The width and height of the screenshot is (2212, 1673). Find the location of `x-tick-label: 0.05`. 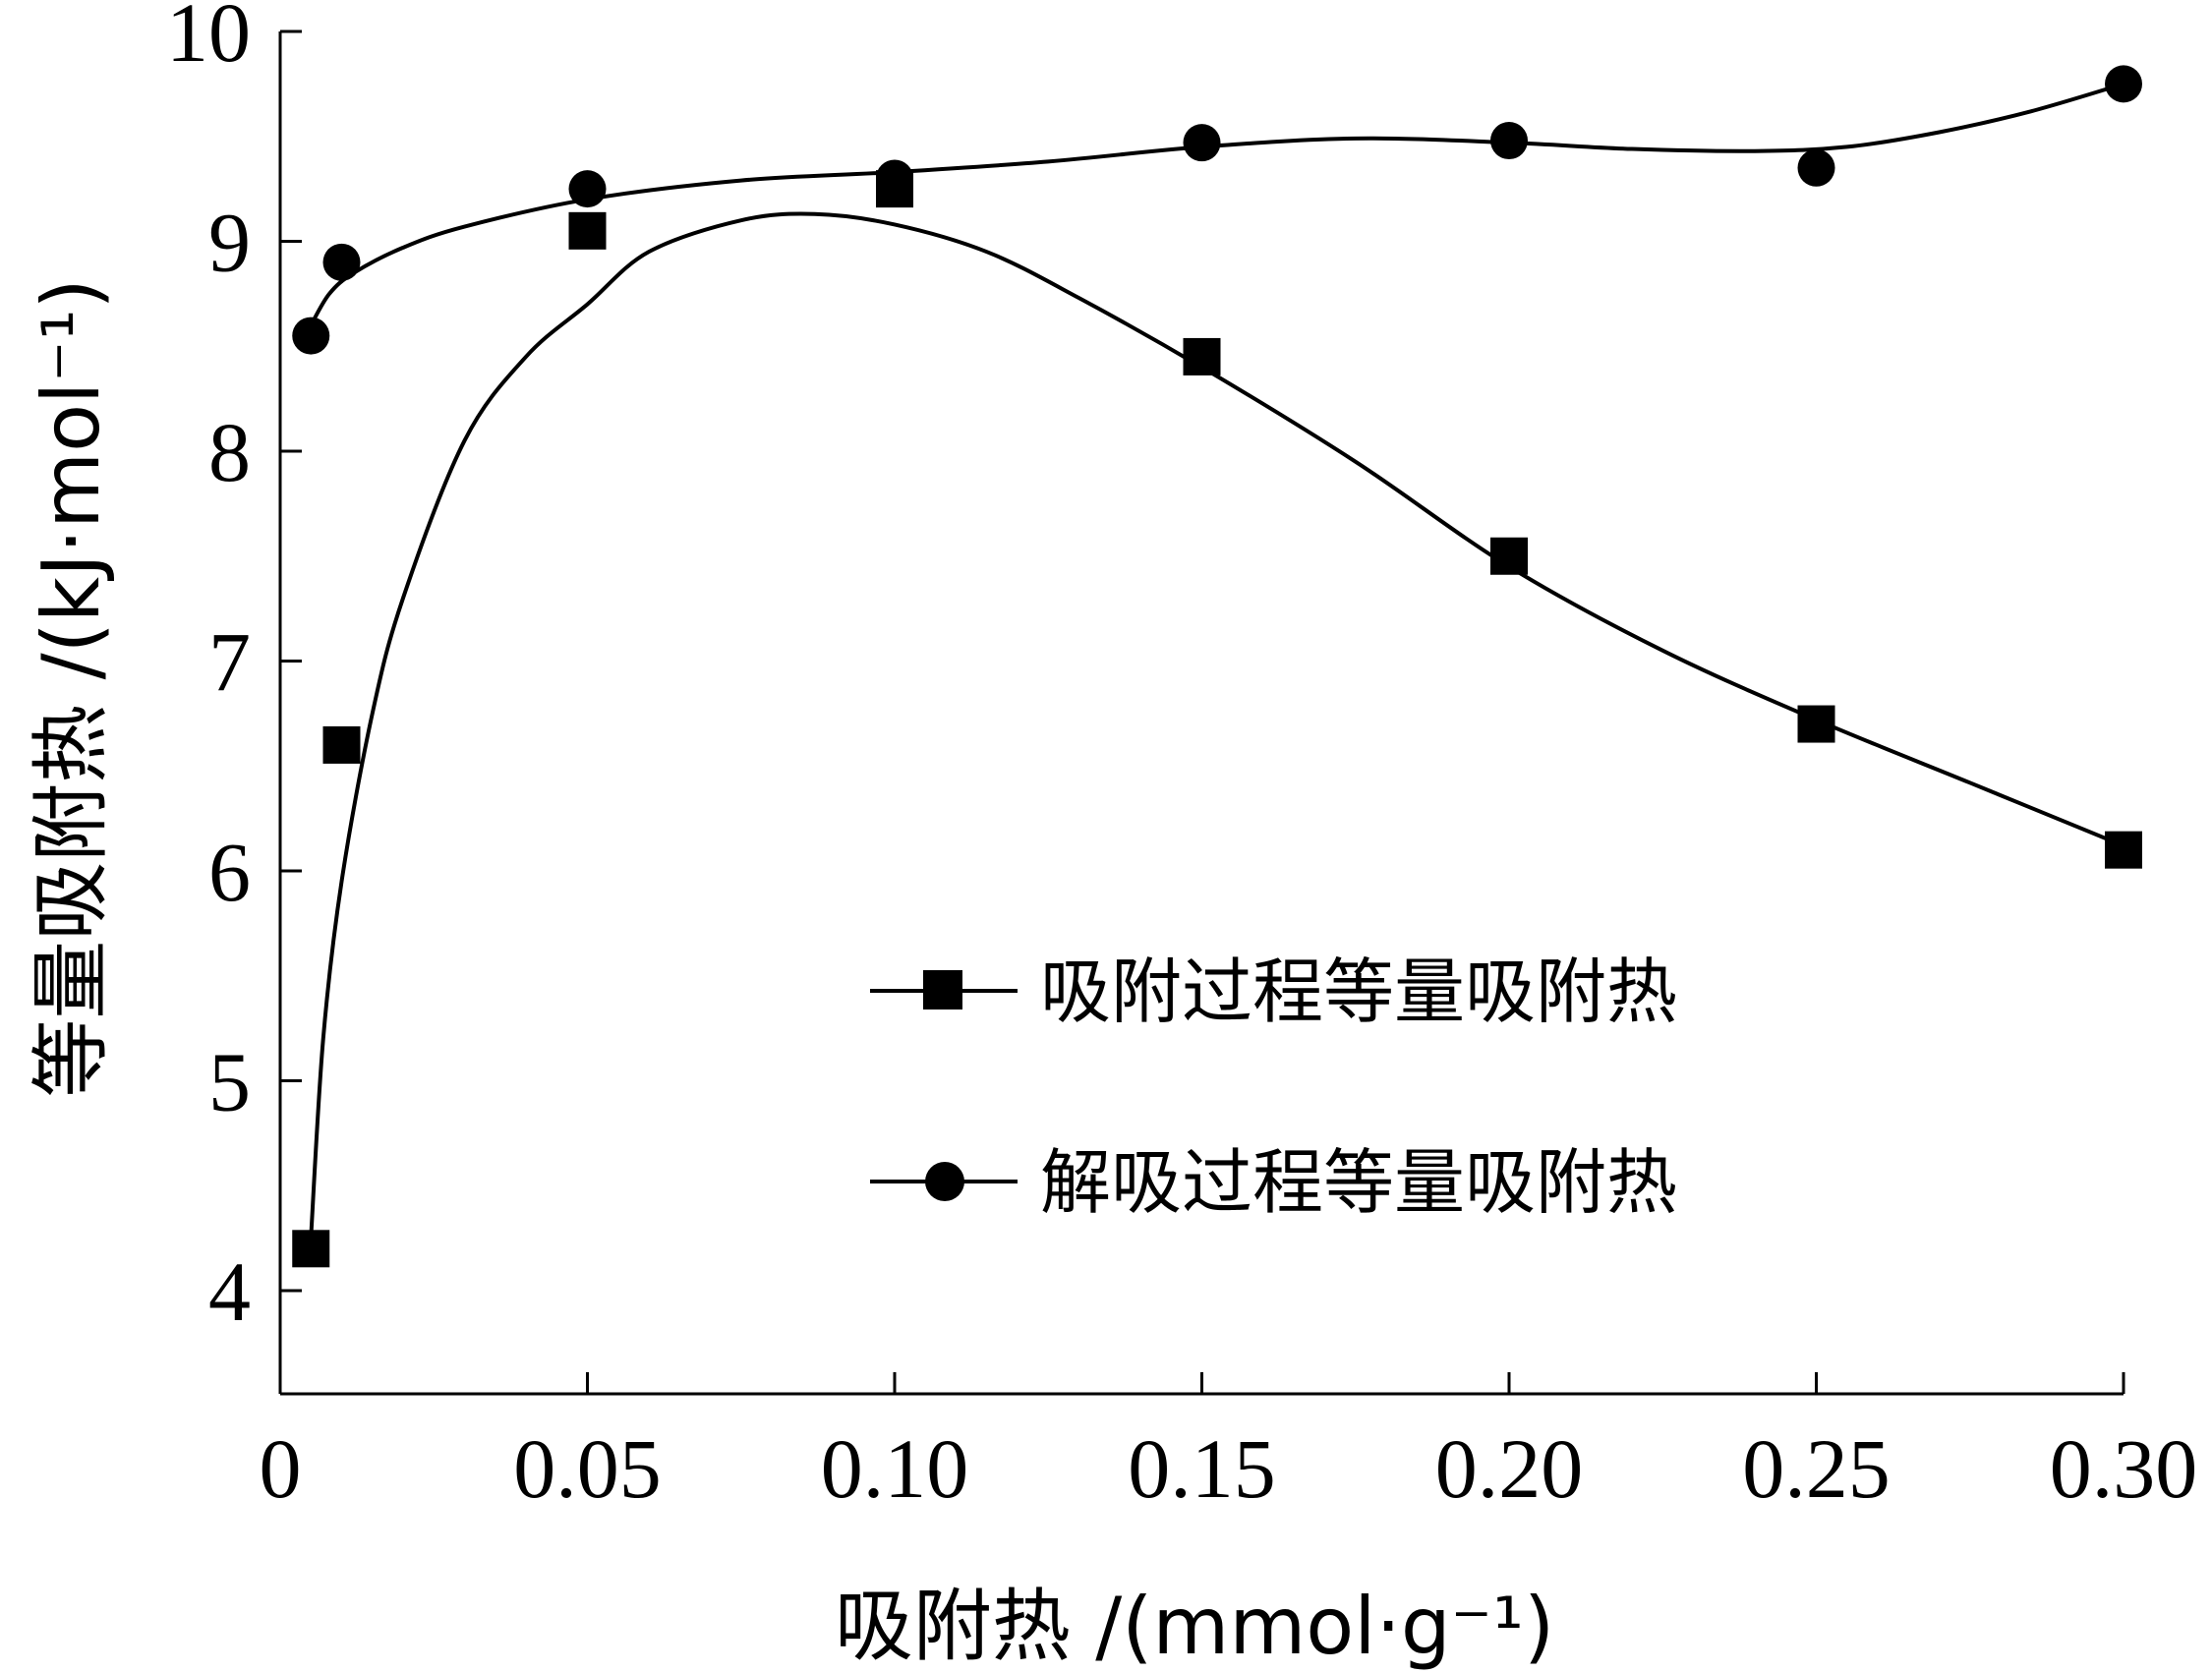

x-tick-label: 0.05 is located at coordinates (588, 1468).